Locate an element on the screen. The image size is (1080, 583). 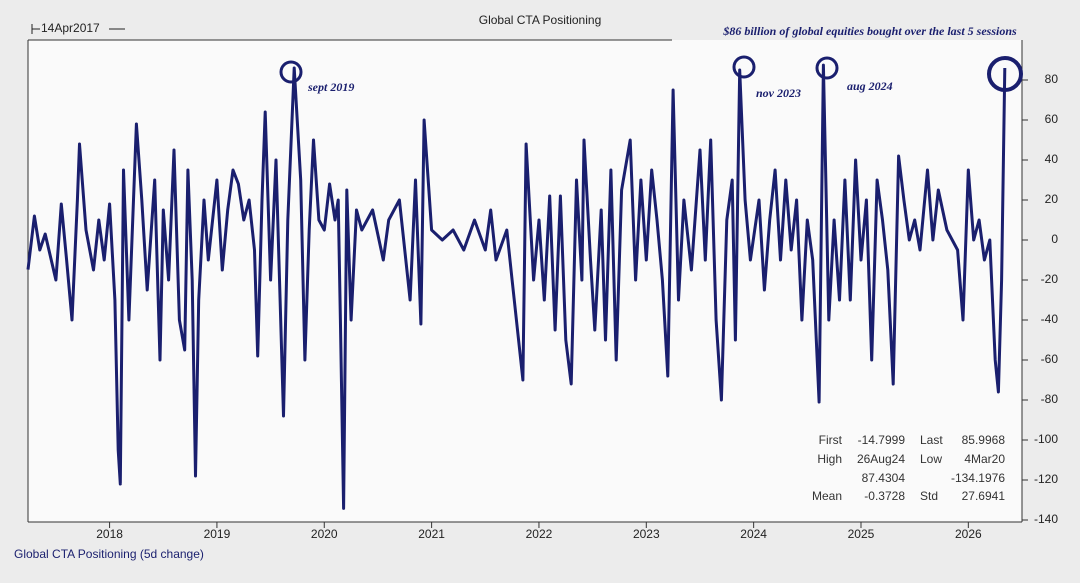
x-tick-label: 2026 is located at coordinates (968, 534).